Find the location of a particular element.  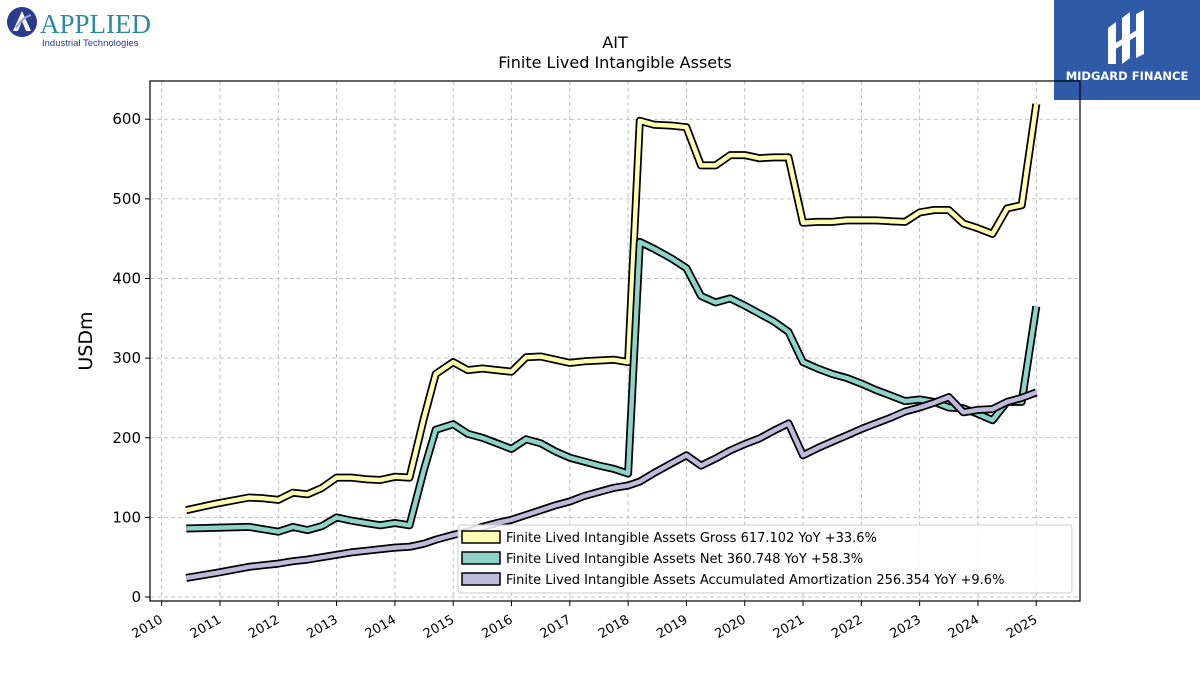

y-tick-label: 400 is located at coordinates (126, 278).